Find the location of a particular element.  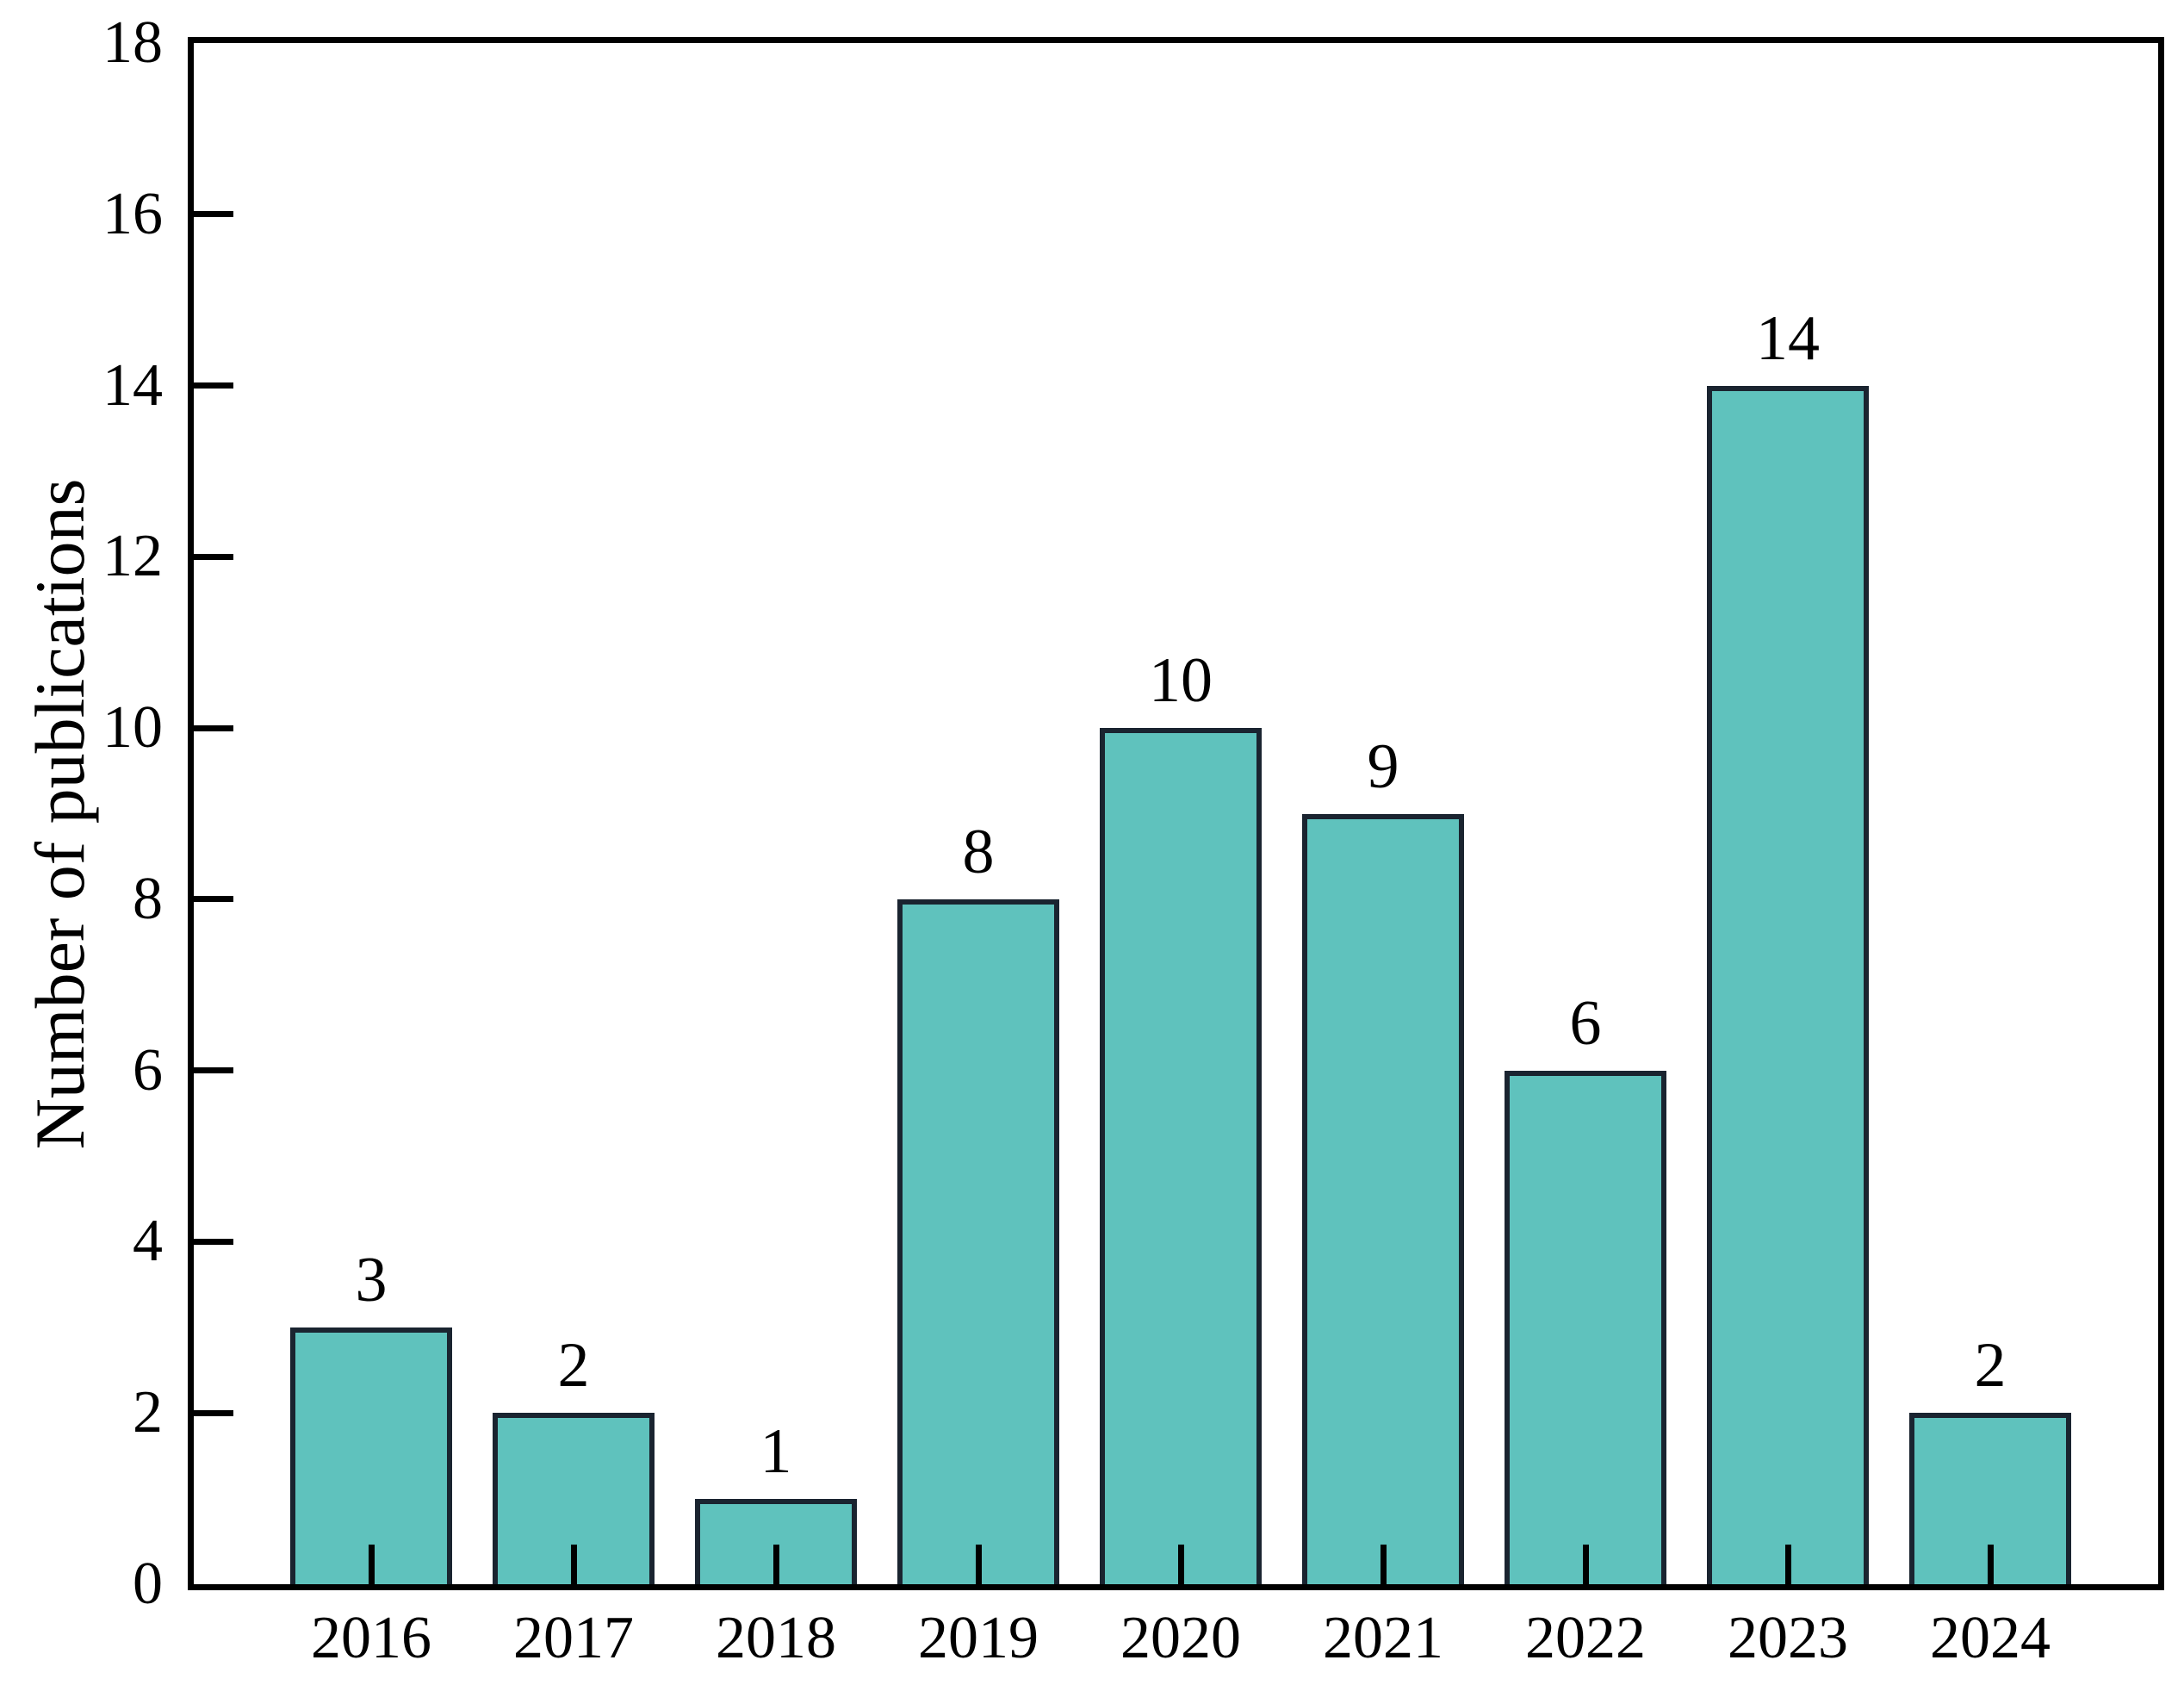

bar-value-label-2021: 9 is located at coordinates (1383, 766).